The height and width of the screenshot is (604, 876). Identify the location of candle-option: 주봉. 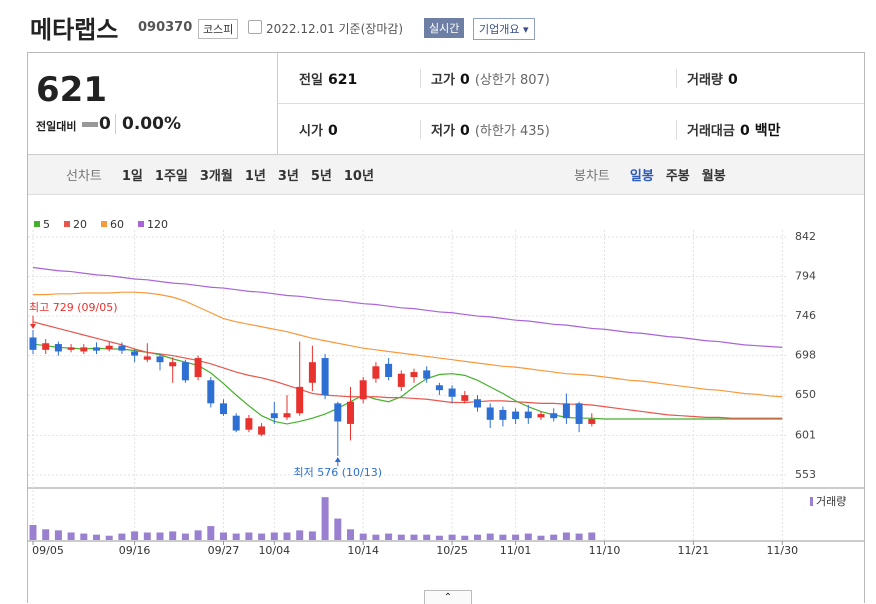
(677, 176).